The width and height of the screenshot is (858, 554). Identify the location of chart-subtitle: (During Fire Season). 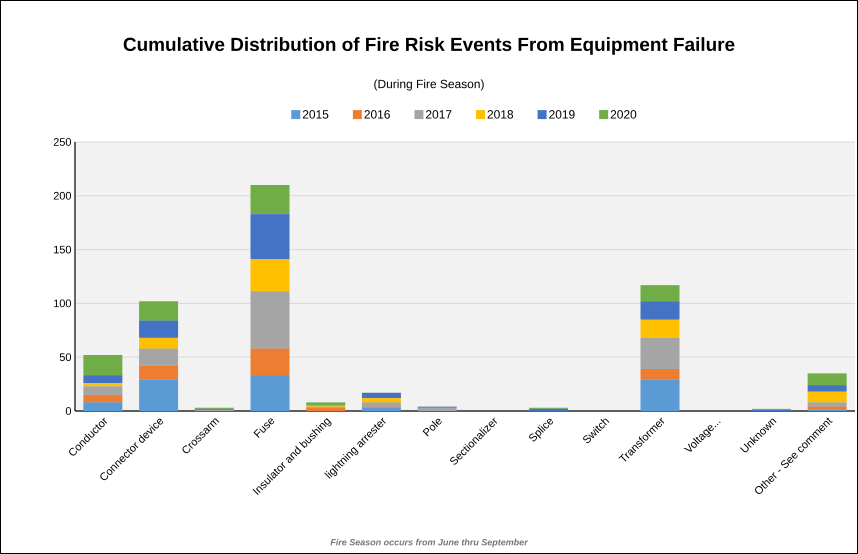
(429, 85).